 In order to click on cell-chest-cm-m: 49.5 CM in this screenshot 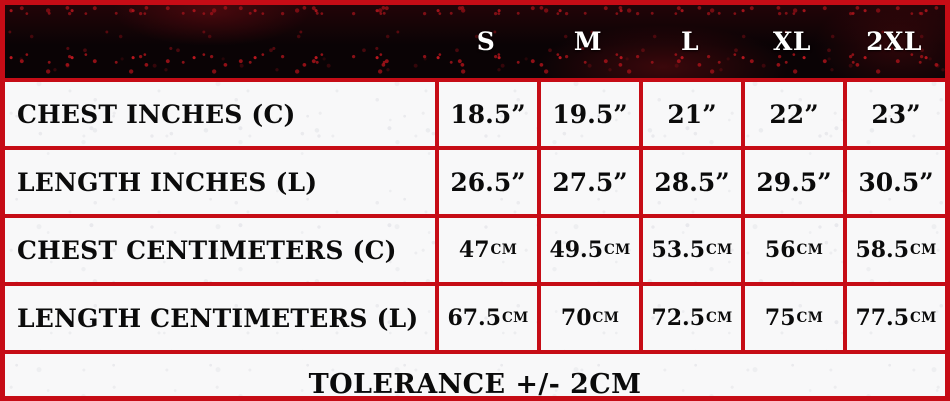, I will do `click(588, 250)`.